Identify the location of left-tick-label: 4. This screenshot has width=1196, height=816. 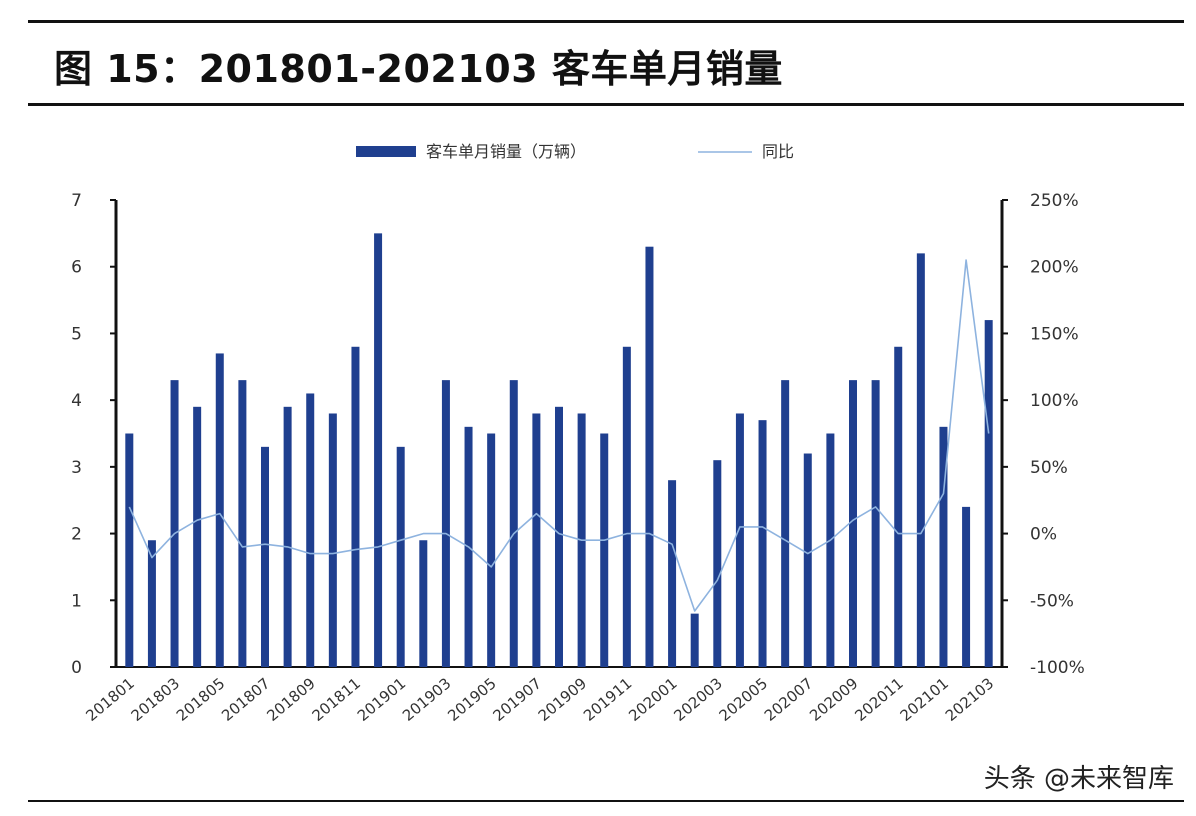
(76, 401).